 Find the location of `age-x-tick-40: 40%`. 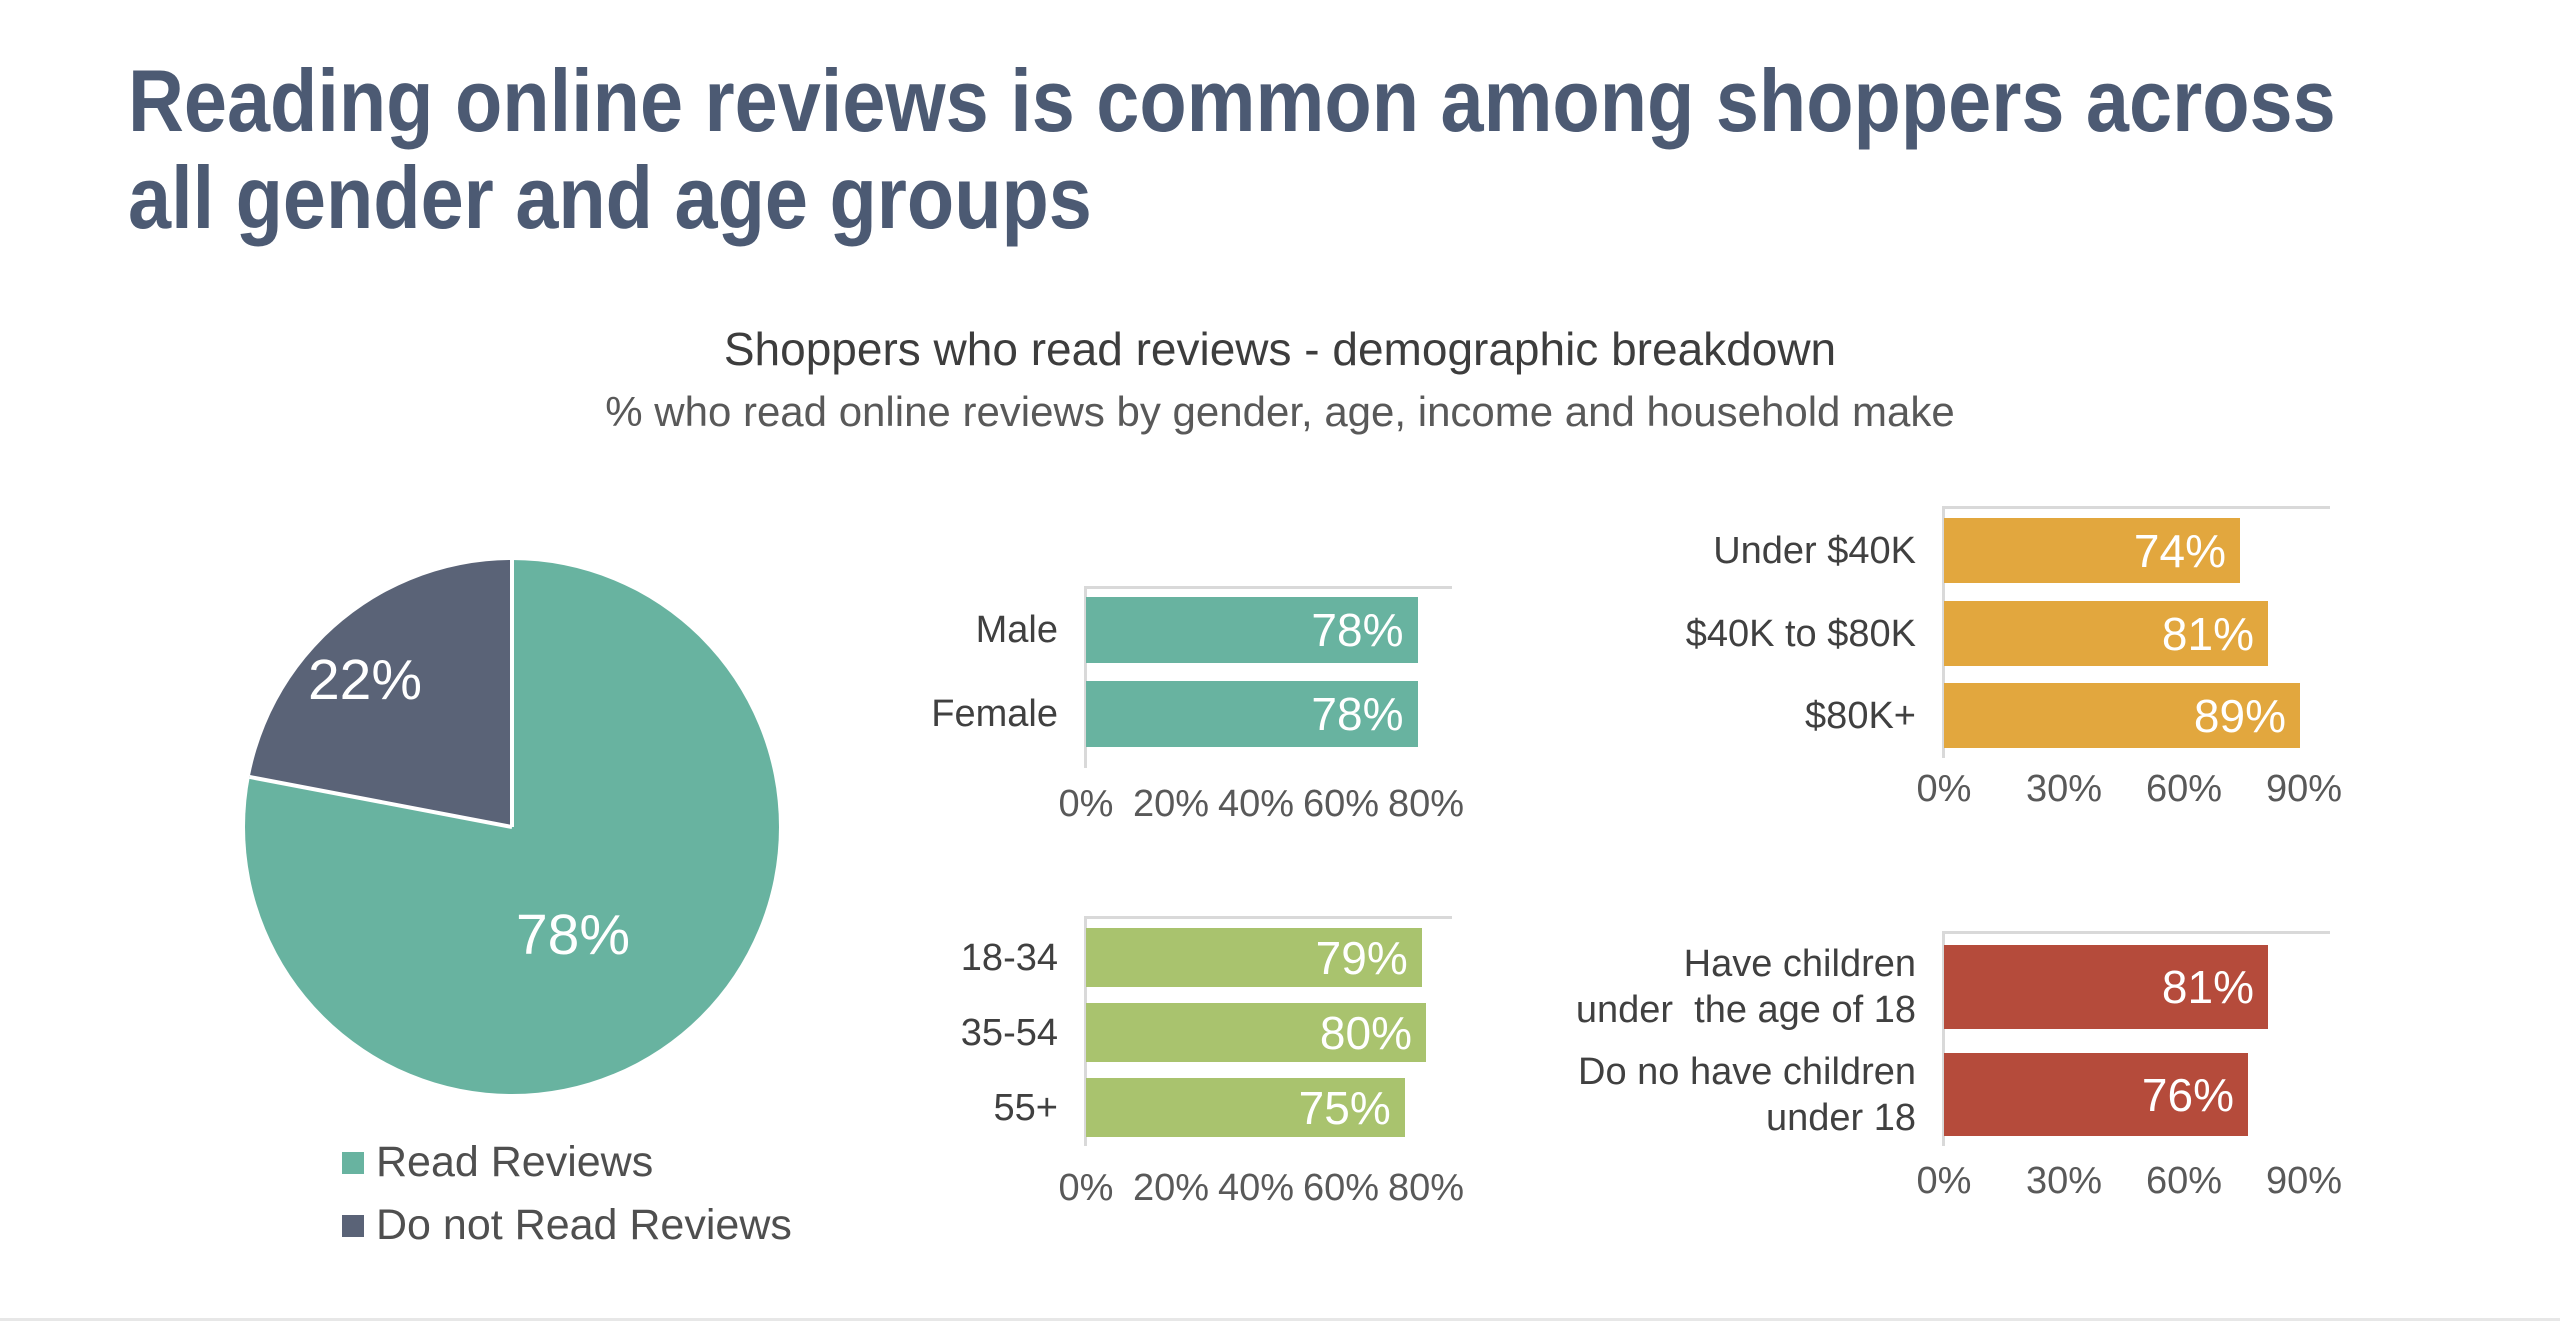

age-x-tick-40: 40% is located at coordinates (1256, 1188).